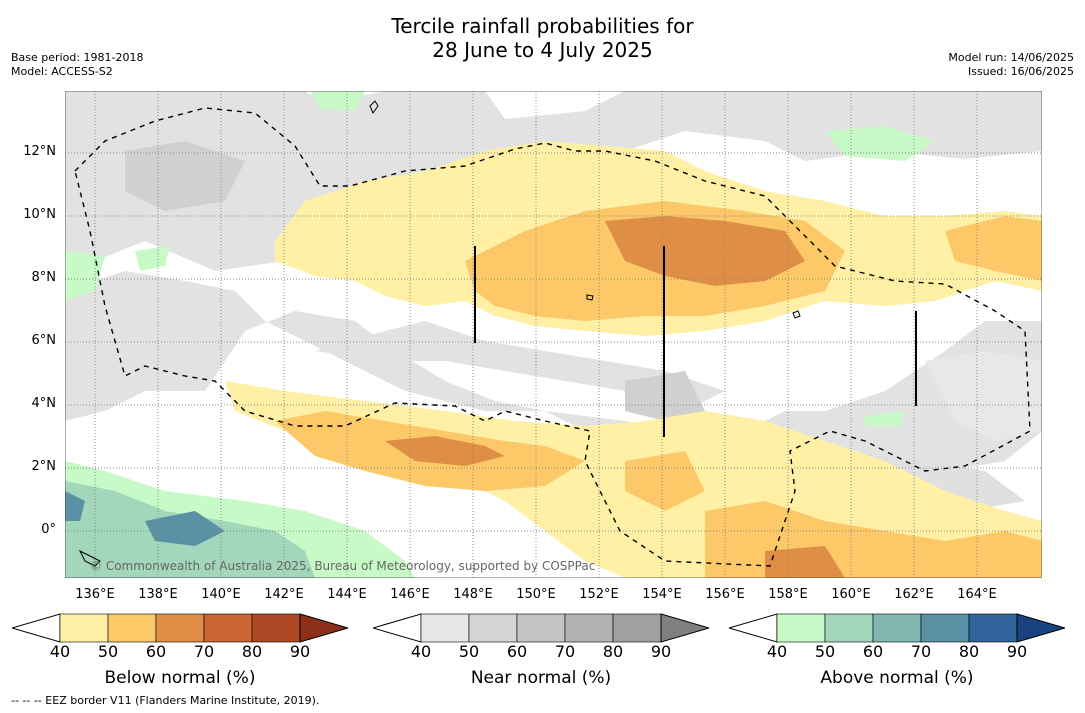  What do you see at coordinates (44, 403) in the screenshot?
I see `y-tick-label: 4°N` at bounding box center [44, 403].